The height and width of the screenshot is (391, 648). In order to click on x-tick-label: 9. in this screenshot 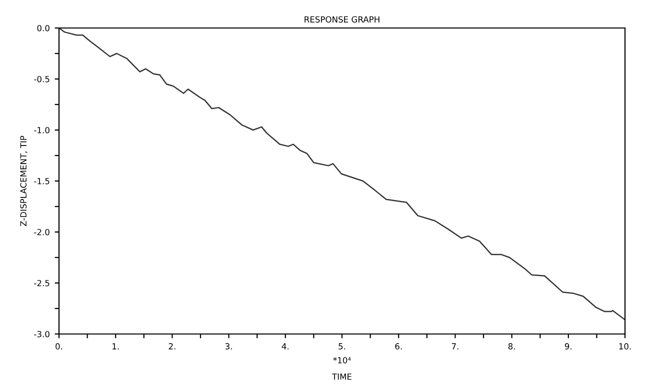, I will do `click(568, 346)`.